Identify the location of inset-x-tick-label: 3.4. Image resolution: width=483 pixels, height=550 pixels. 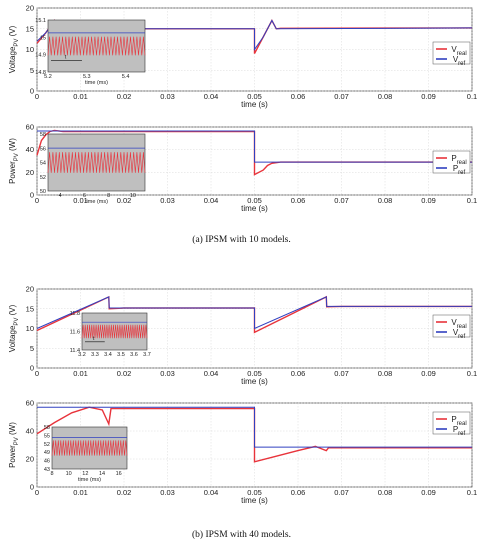
(108, 355).